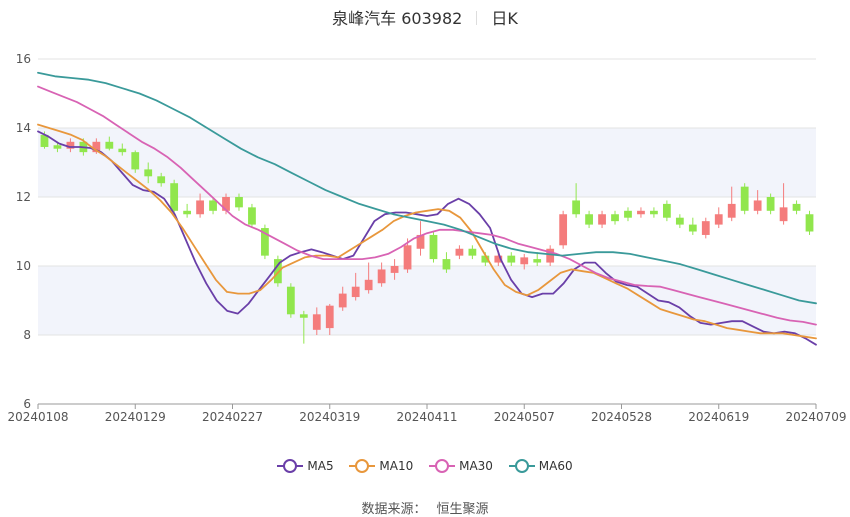  Describe the element at coordinates (135, 417) in the screenshot. I see `x-tick-label: 20240129` at that location.